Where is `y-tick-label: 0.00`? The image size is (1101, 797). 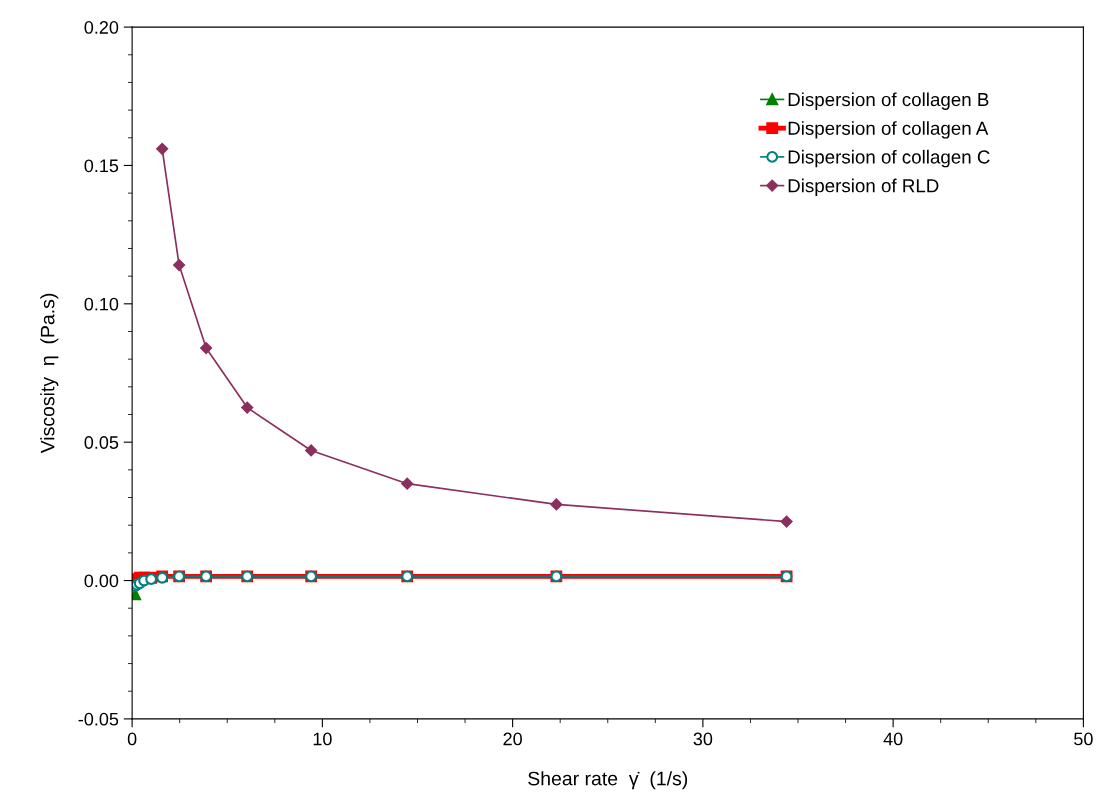
y-tick-label: 0.00 is located at coordinates (101, 581).